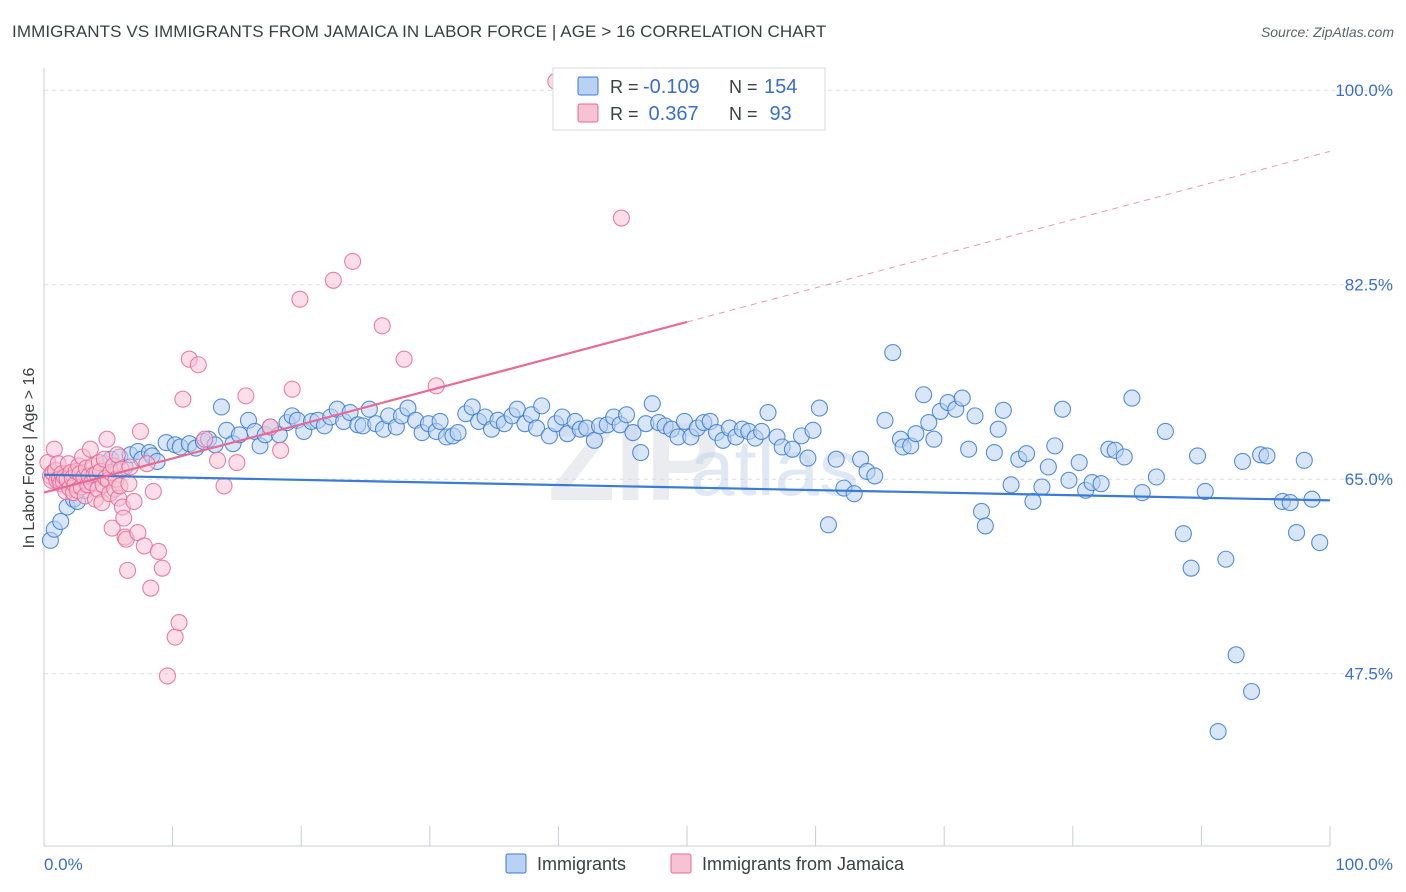  Describe the element at coordinates (581, 864) in the screenshot. I see `legend-label-immigrants: Immigrants` at that location.